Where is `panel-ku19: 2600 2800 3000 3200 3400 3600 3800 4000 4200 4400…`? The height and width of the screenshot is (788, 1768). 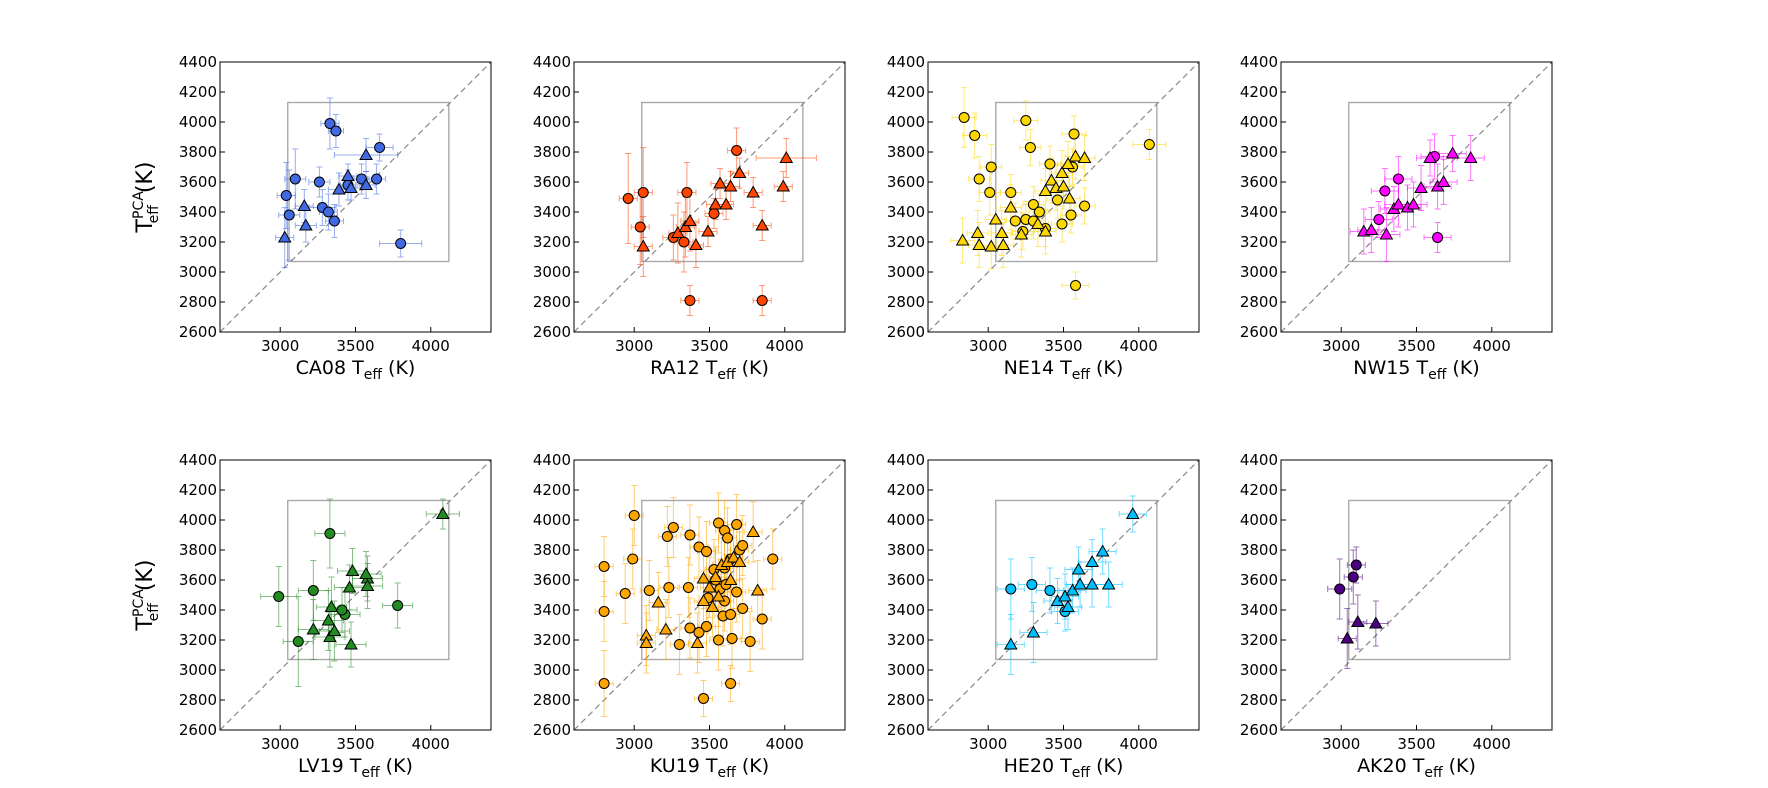
panel-ku19: 2600 2800 3000 3200 3400 3600 3800 4000 4200 4400… is located at coordinates (689, 616).